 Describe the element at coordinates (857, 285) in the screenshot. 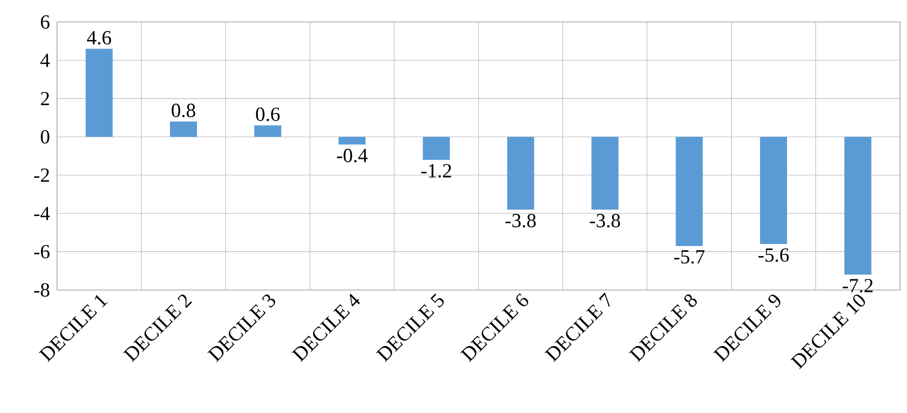

I see `data-label: -7.2` at that location.